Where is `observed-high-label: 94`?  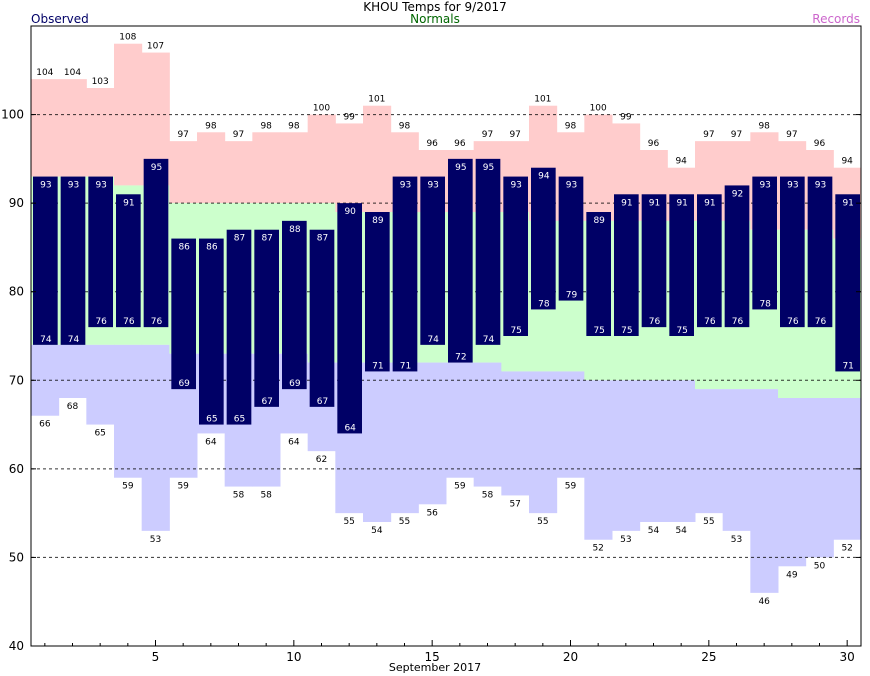 observed-high-label: 94 is located at coordinates (544, 177).